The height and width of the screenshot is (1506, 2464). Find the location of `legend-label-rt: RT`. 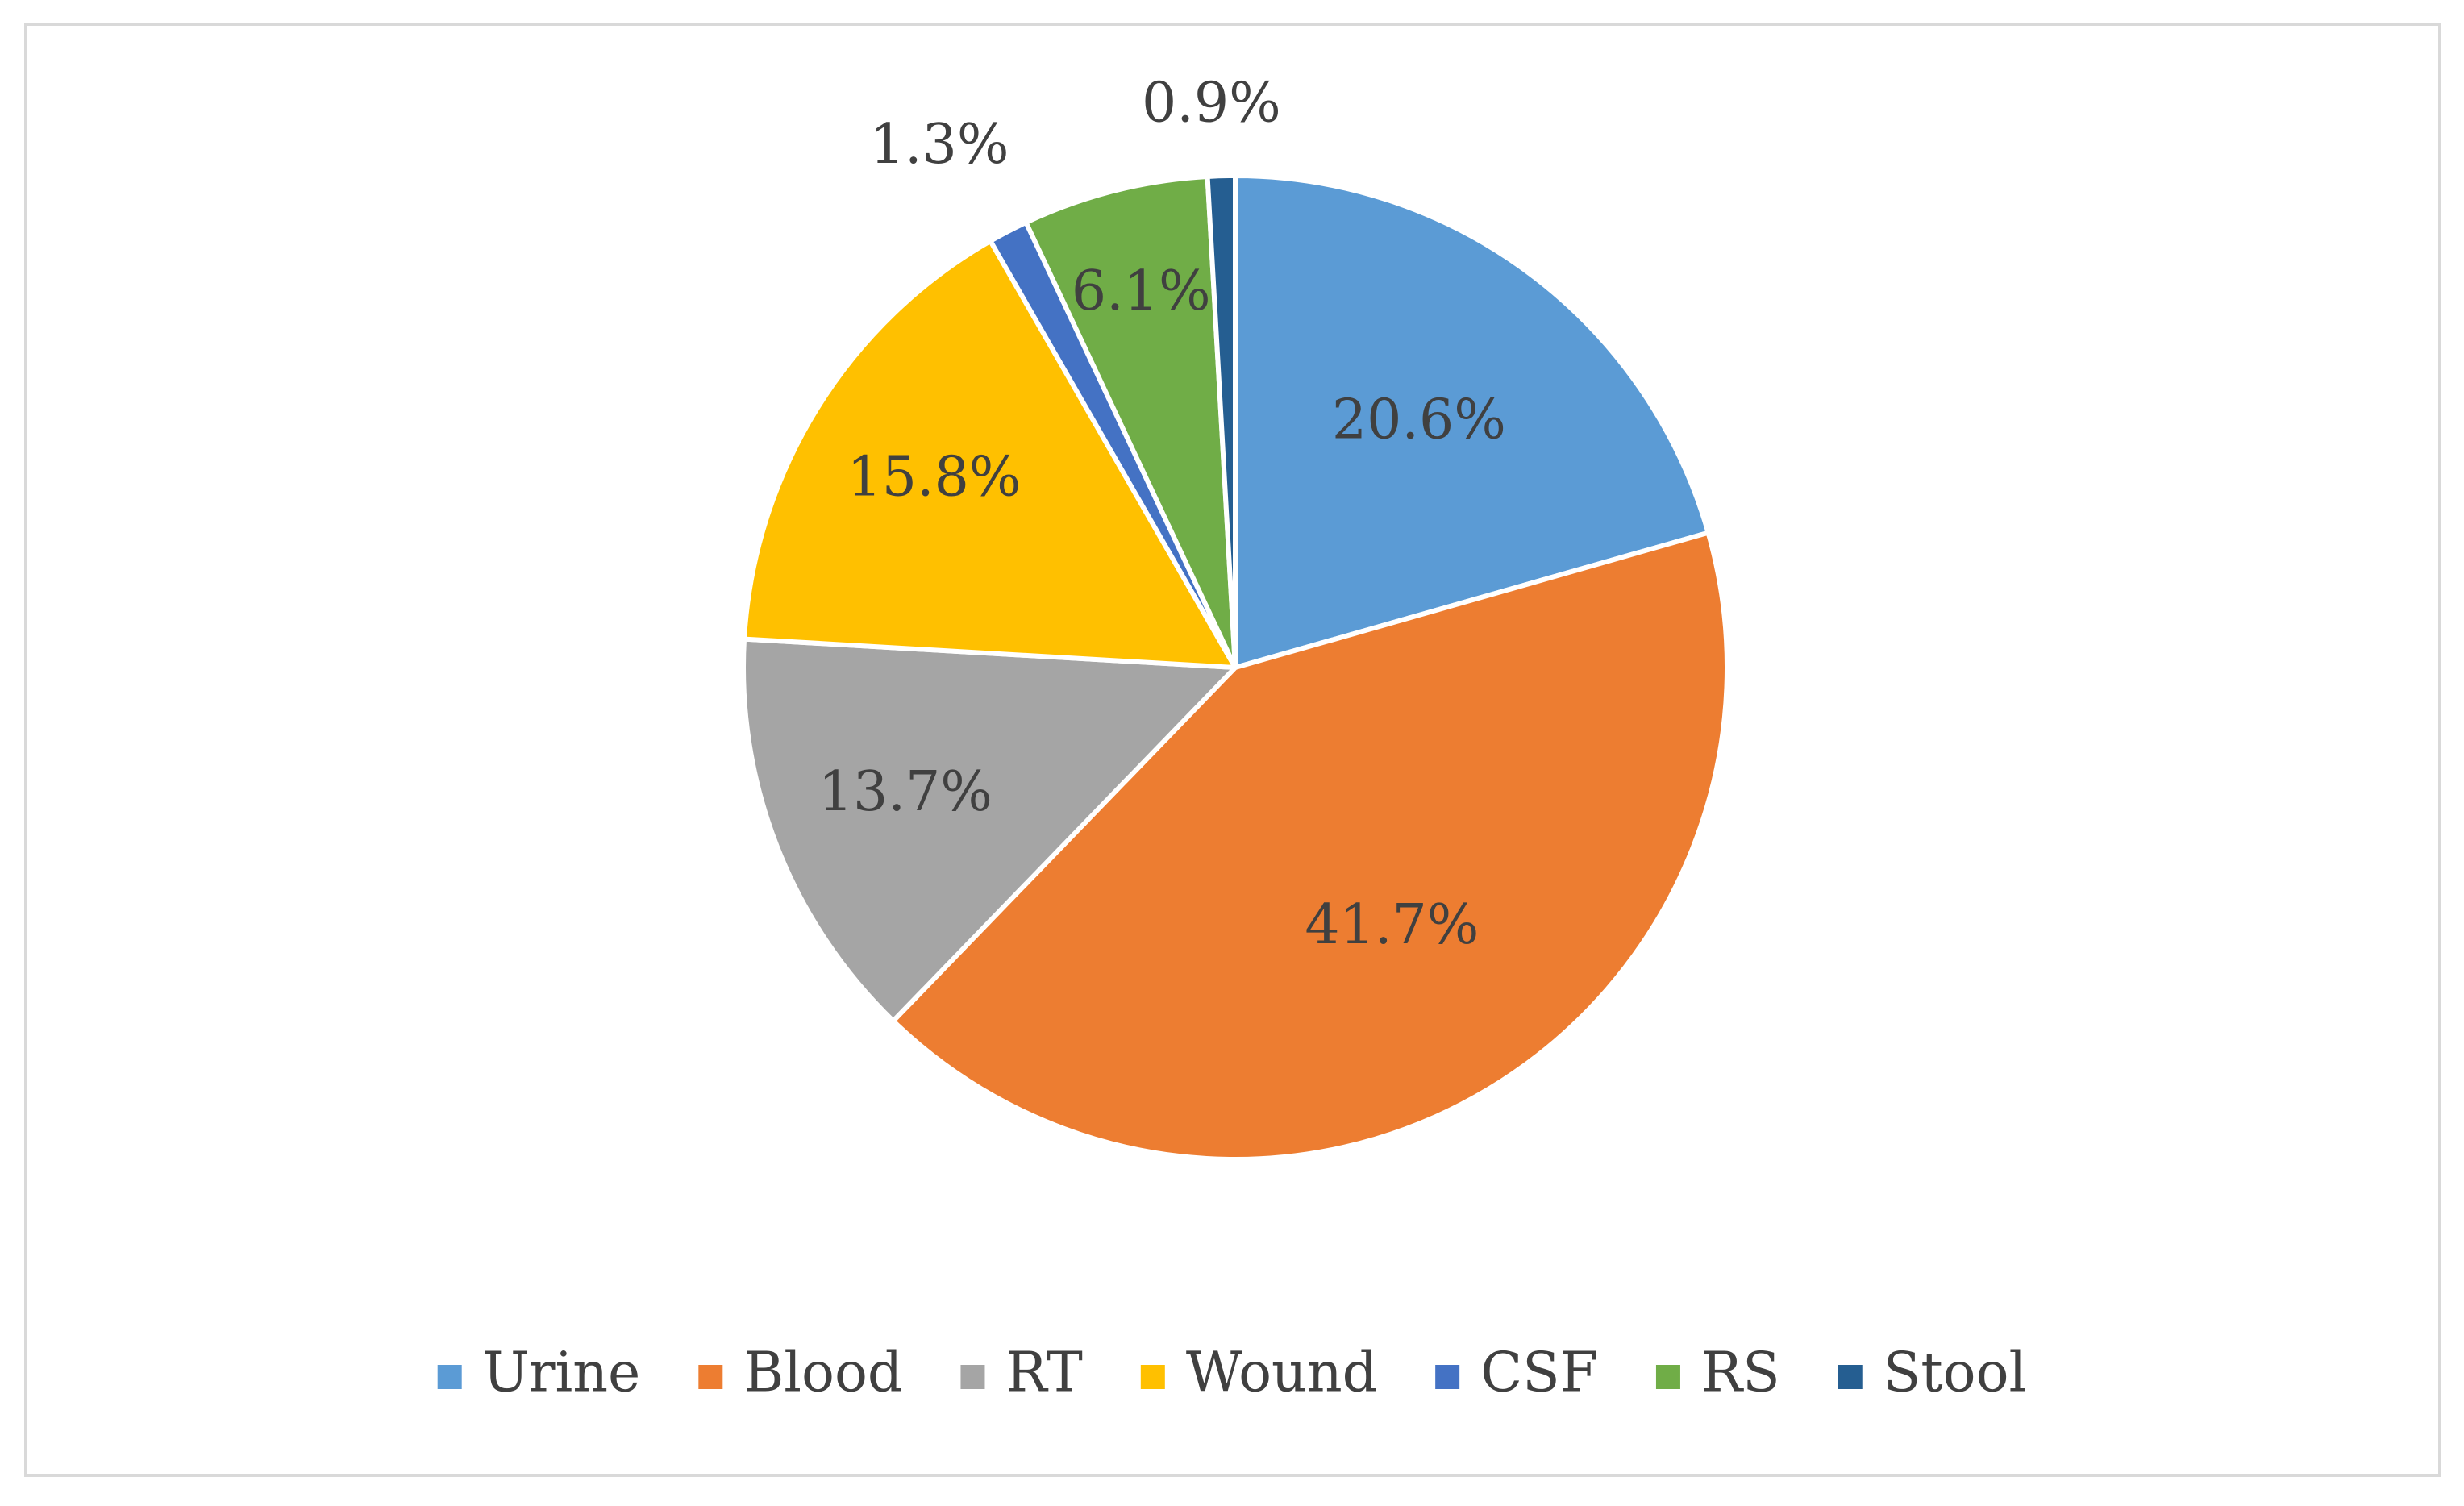

legend-label-rt: RT is located at coordinates (1043, 1373).